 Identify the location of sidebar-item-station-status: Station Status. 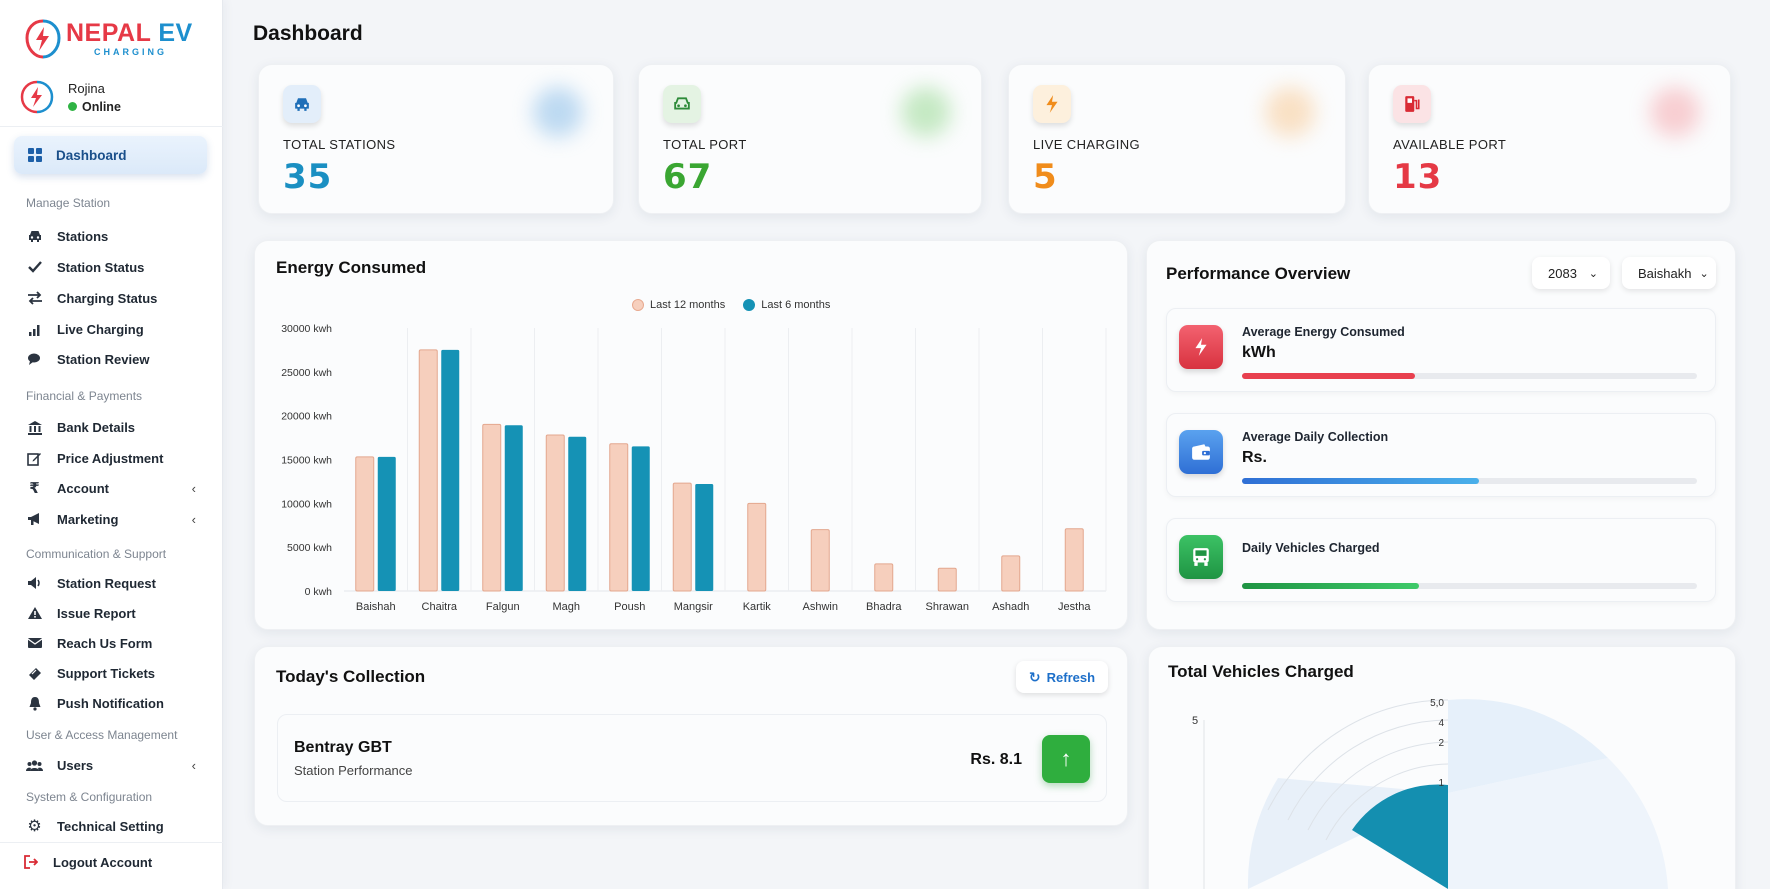
(111, 267).